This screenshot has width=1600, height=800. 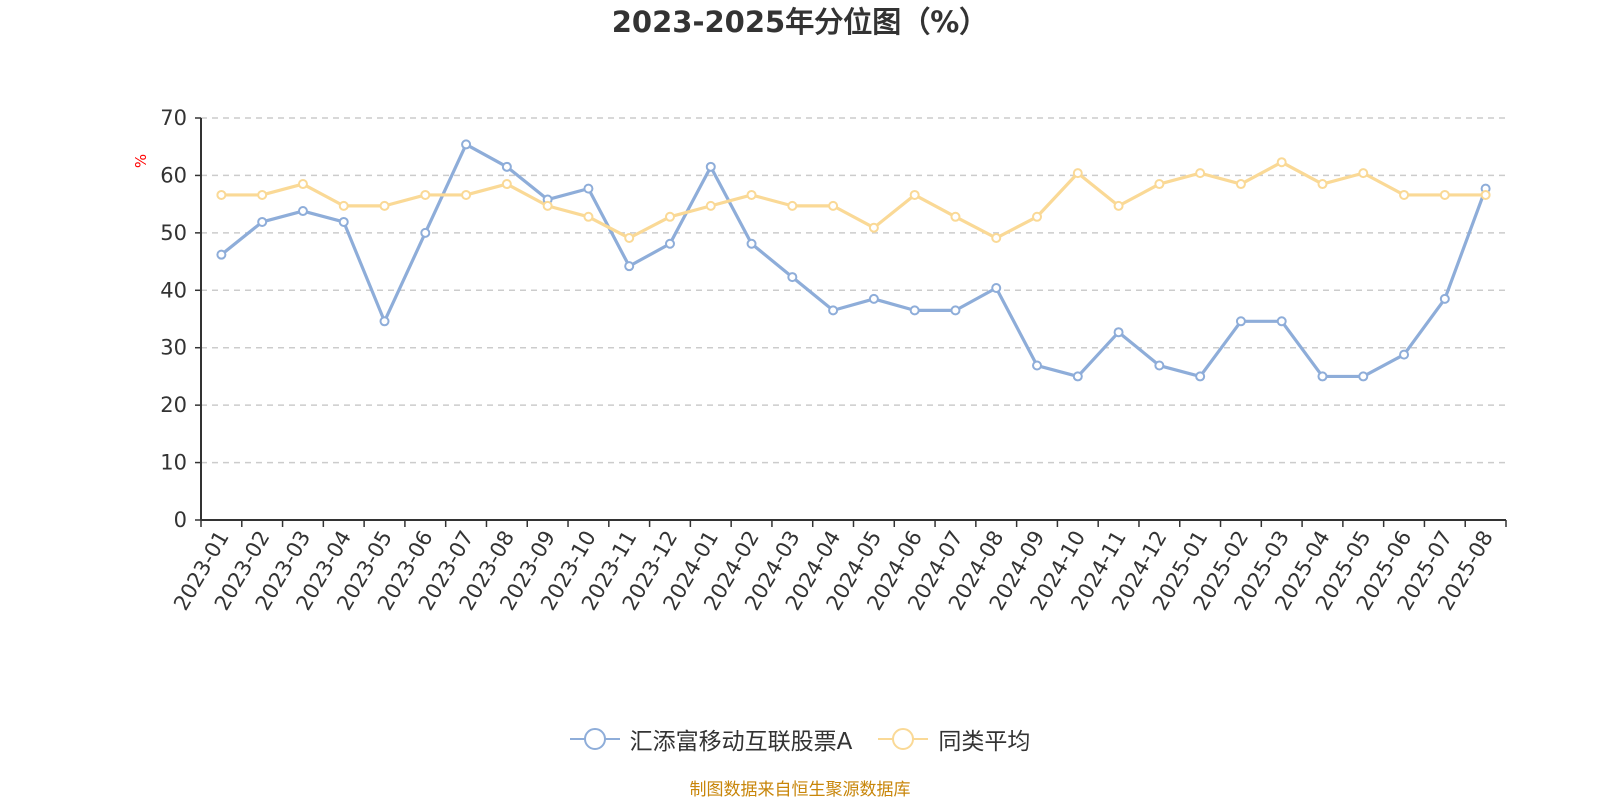 I want to click on legend-item-series-2: 同类平均, so click(x=954, y=739).